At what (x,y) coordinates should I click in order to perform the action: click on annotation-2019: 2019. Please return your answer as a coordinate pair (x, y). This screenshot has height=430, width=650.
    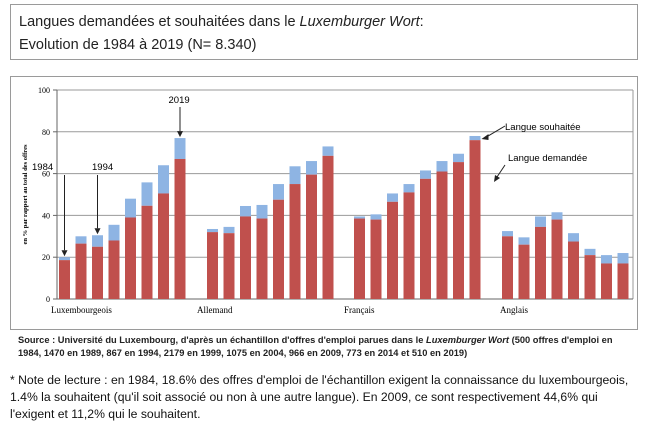
    Looking at the image, I should click on (179, 100).